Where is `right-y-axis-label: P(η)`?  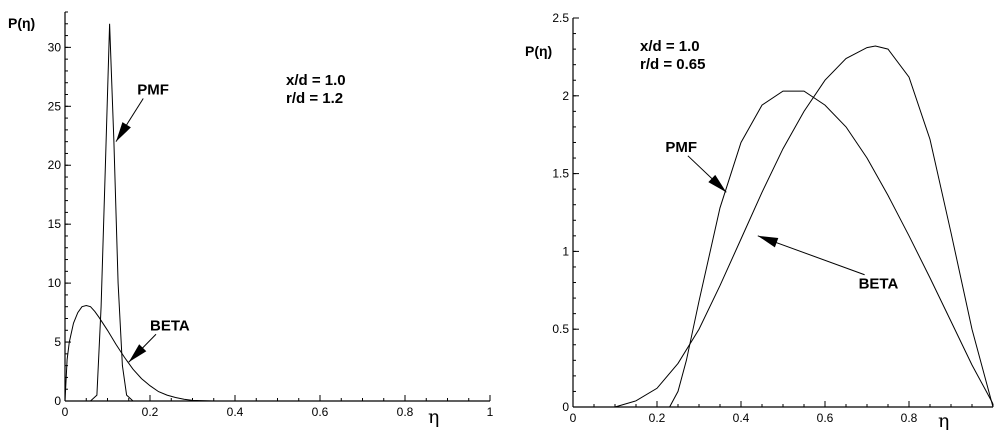 right-y-axis-label: P(η) is located at coordinates (538, 51).